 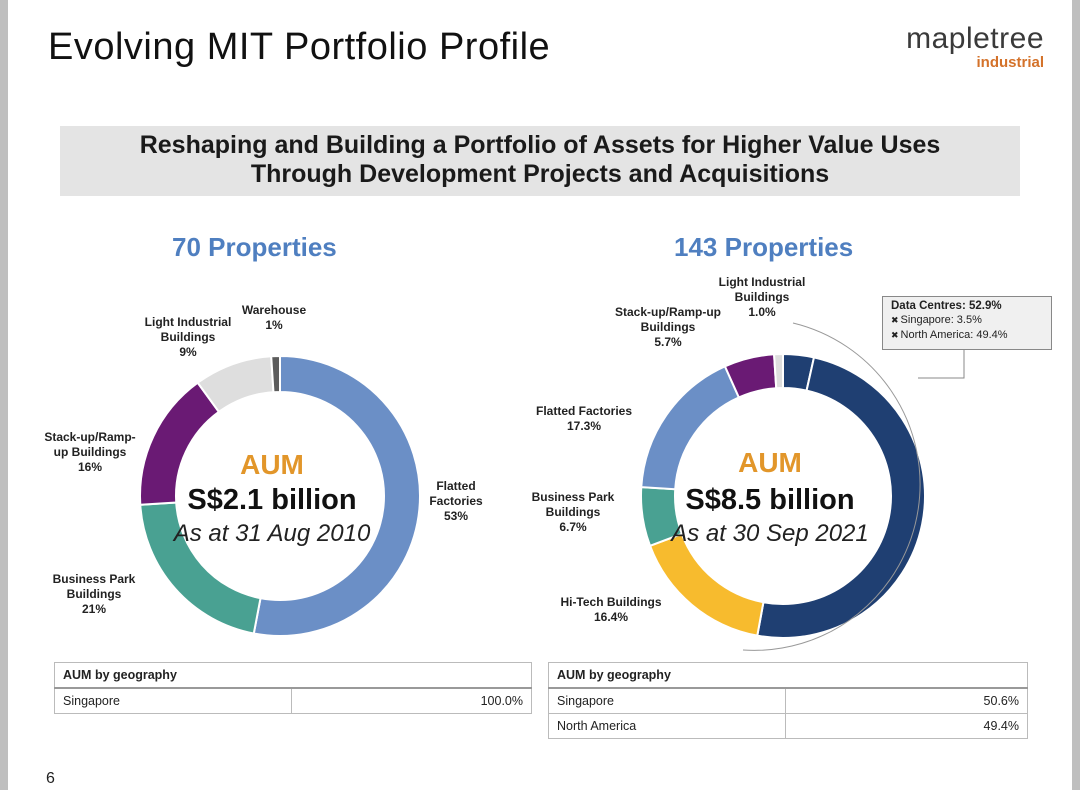 What do you see at coordinates (254, 247) in the screenshot?
I see `chart-2010-title: 70 Properties` at bounding box center [254, 247].